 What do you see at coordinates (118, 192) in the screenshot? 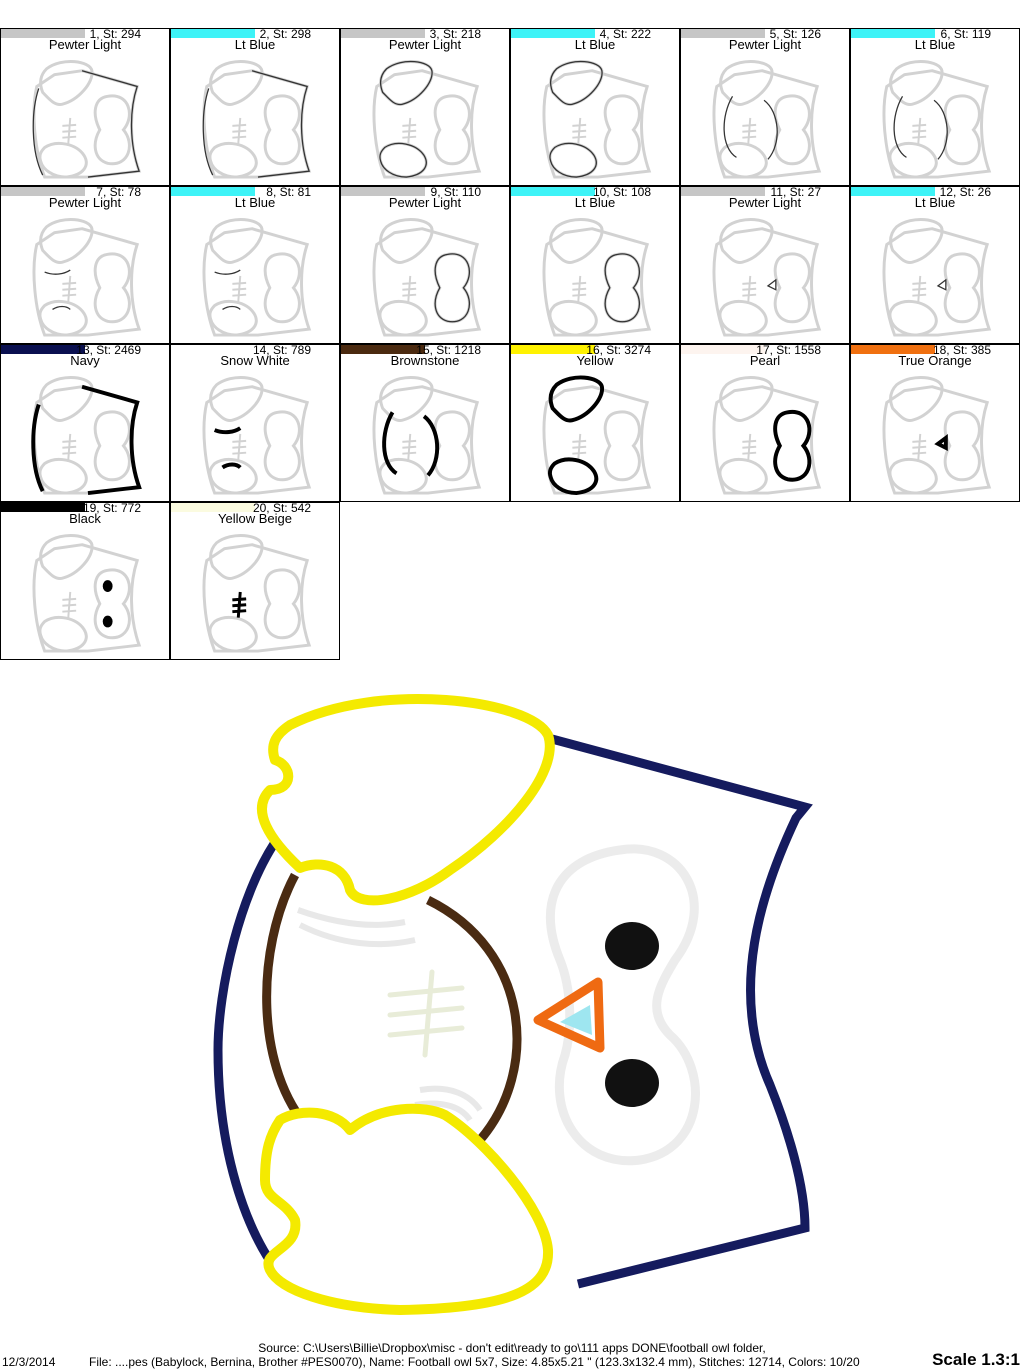
I see `stop-number-stitches: 7, St: 78` at bounding box center [118, 192].